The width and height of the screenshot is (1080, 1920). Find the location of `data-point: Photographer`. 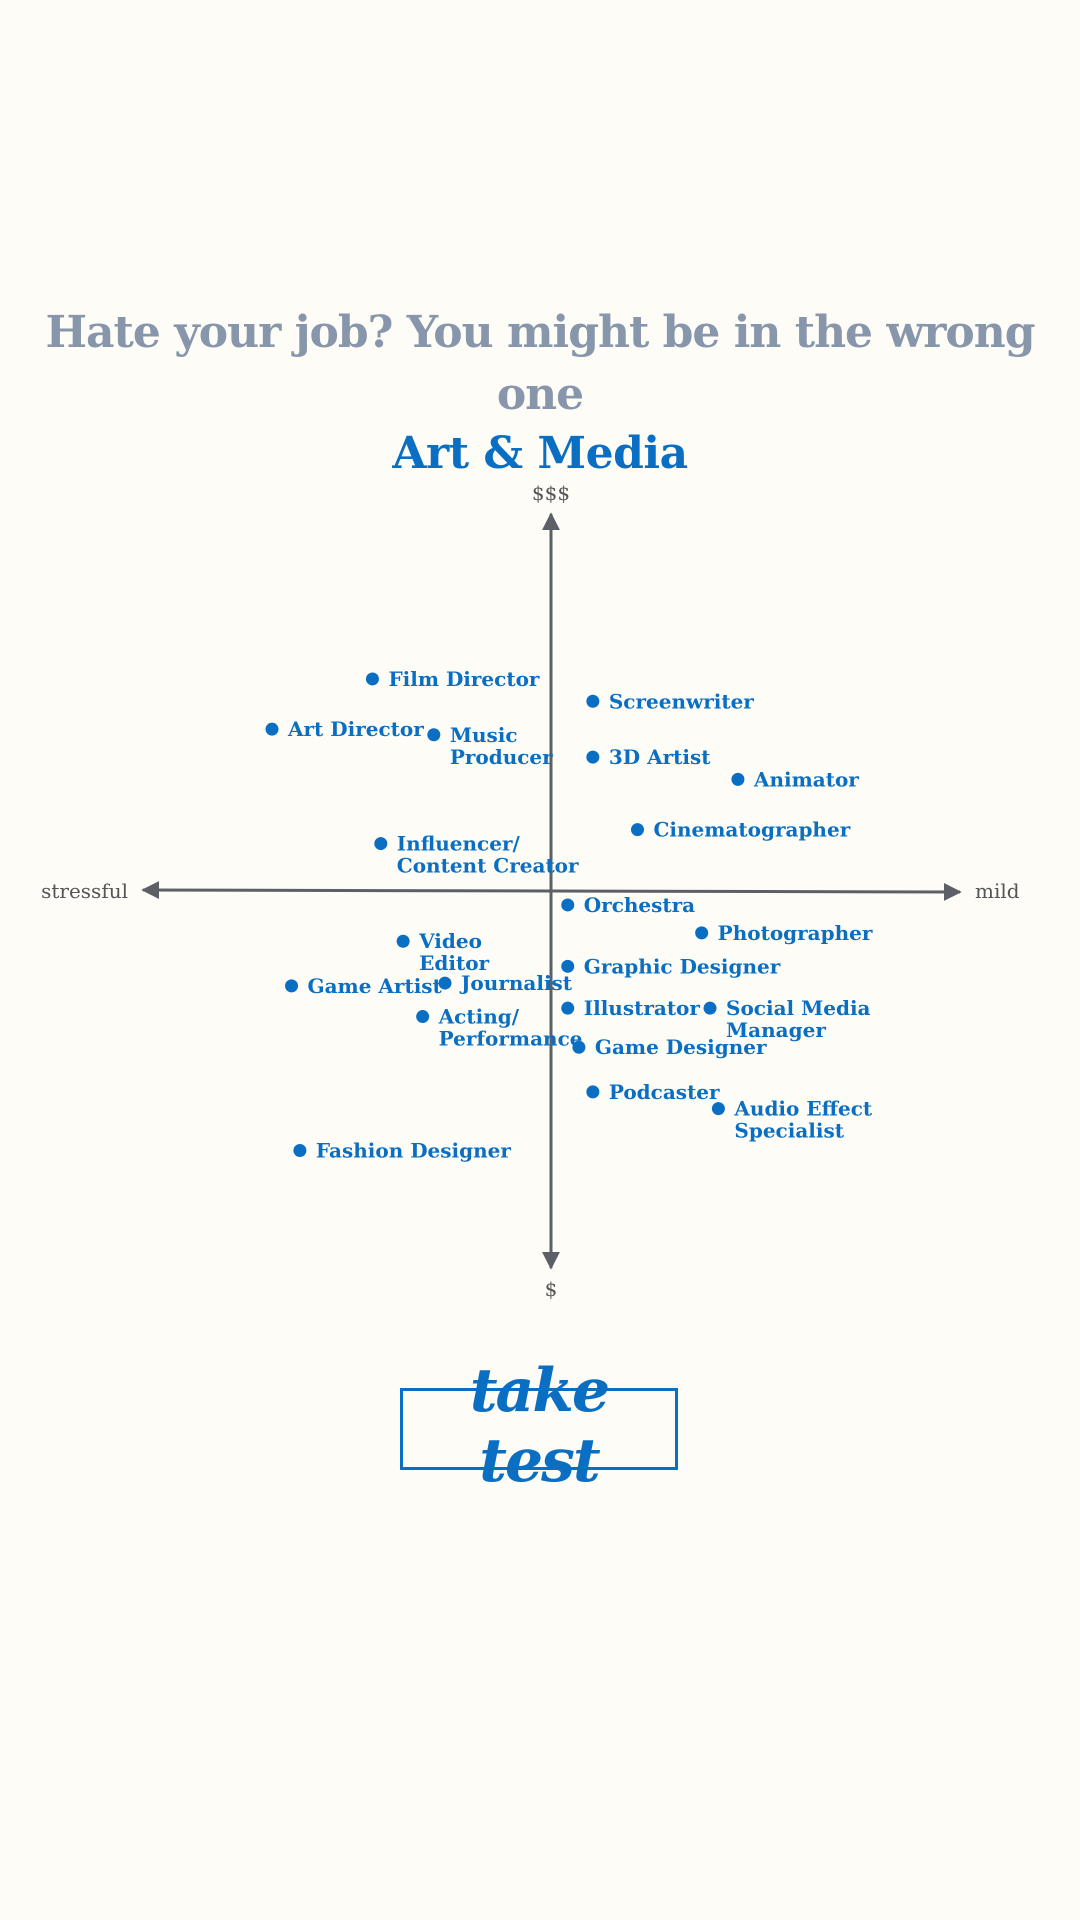

data-point: Photographer is located at coordinates (784, 933).